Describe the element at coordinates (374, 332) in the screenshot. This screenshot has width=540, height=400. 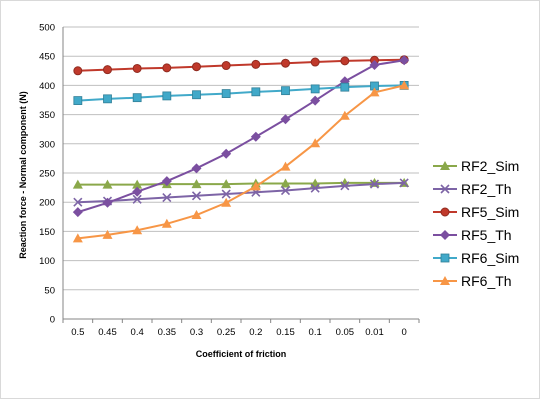
I see `x-tick-label: 0.01` at that location.